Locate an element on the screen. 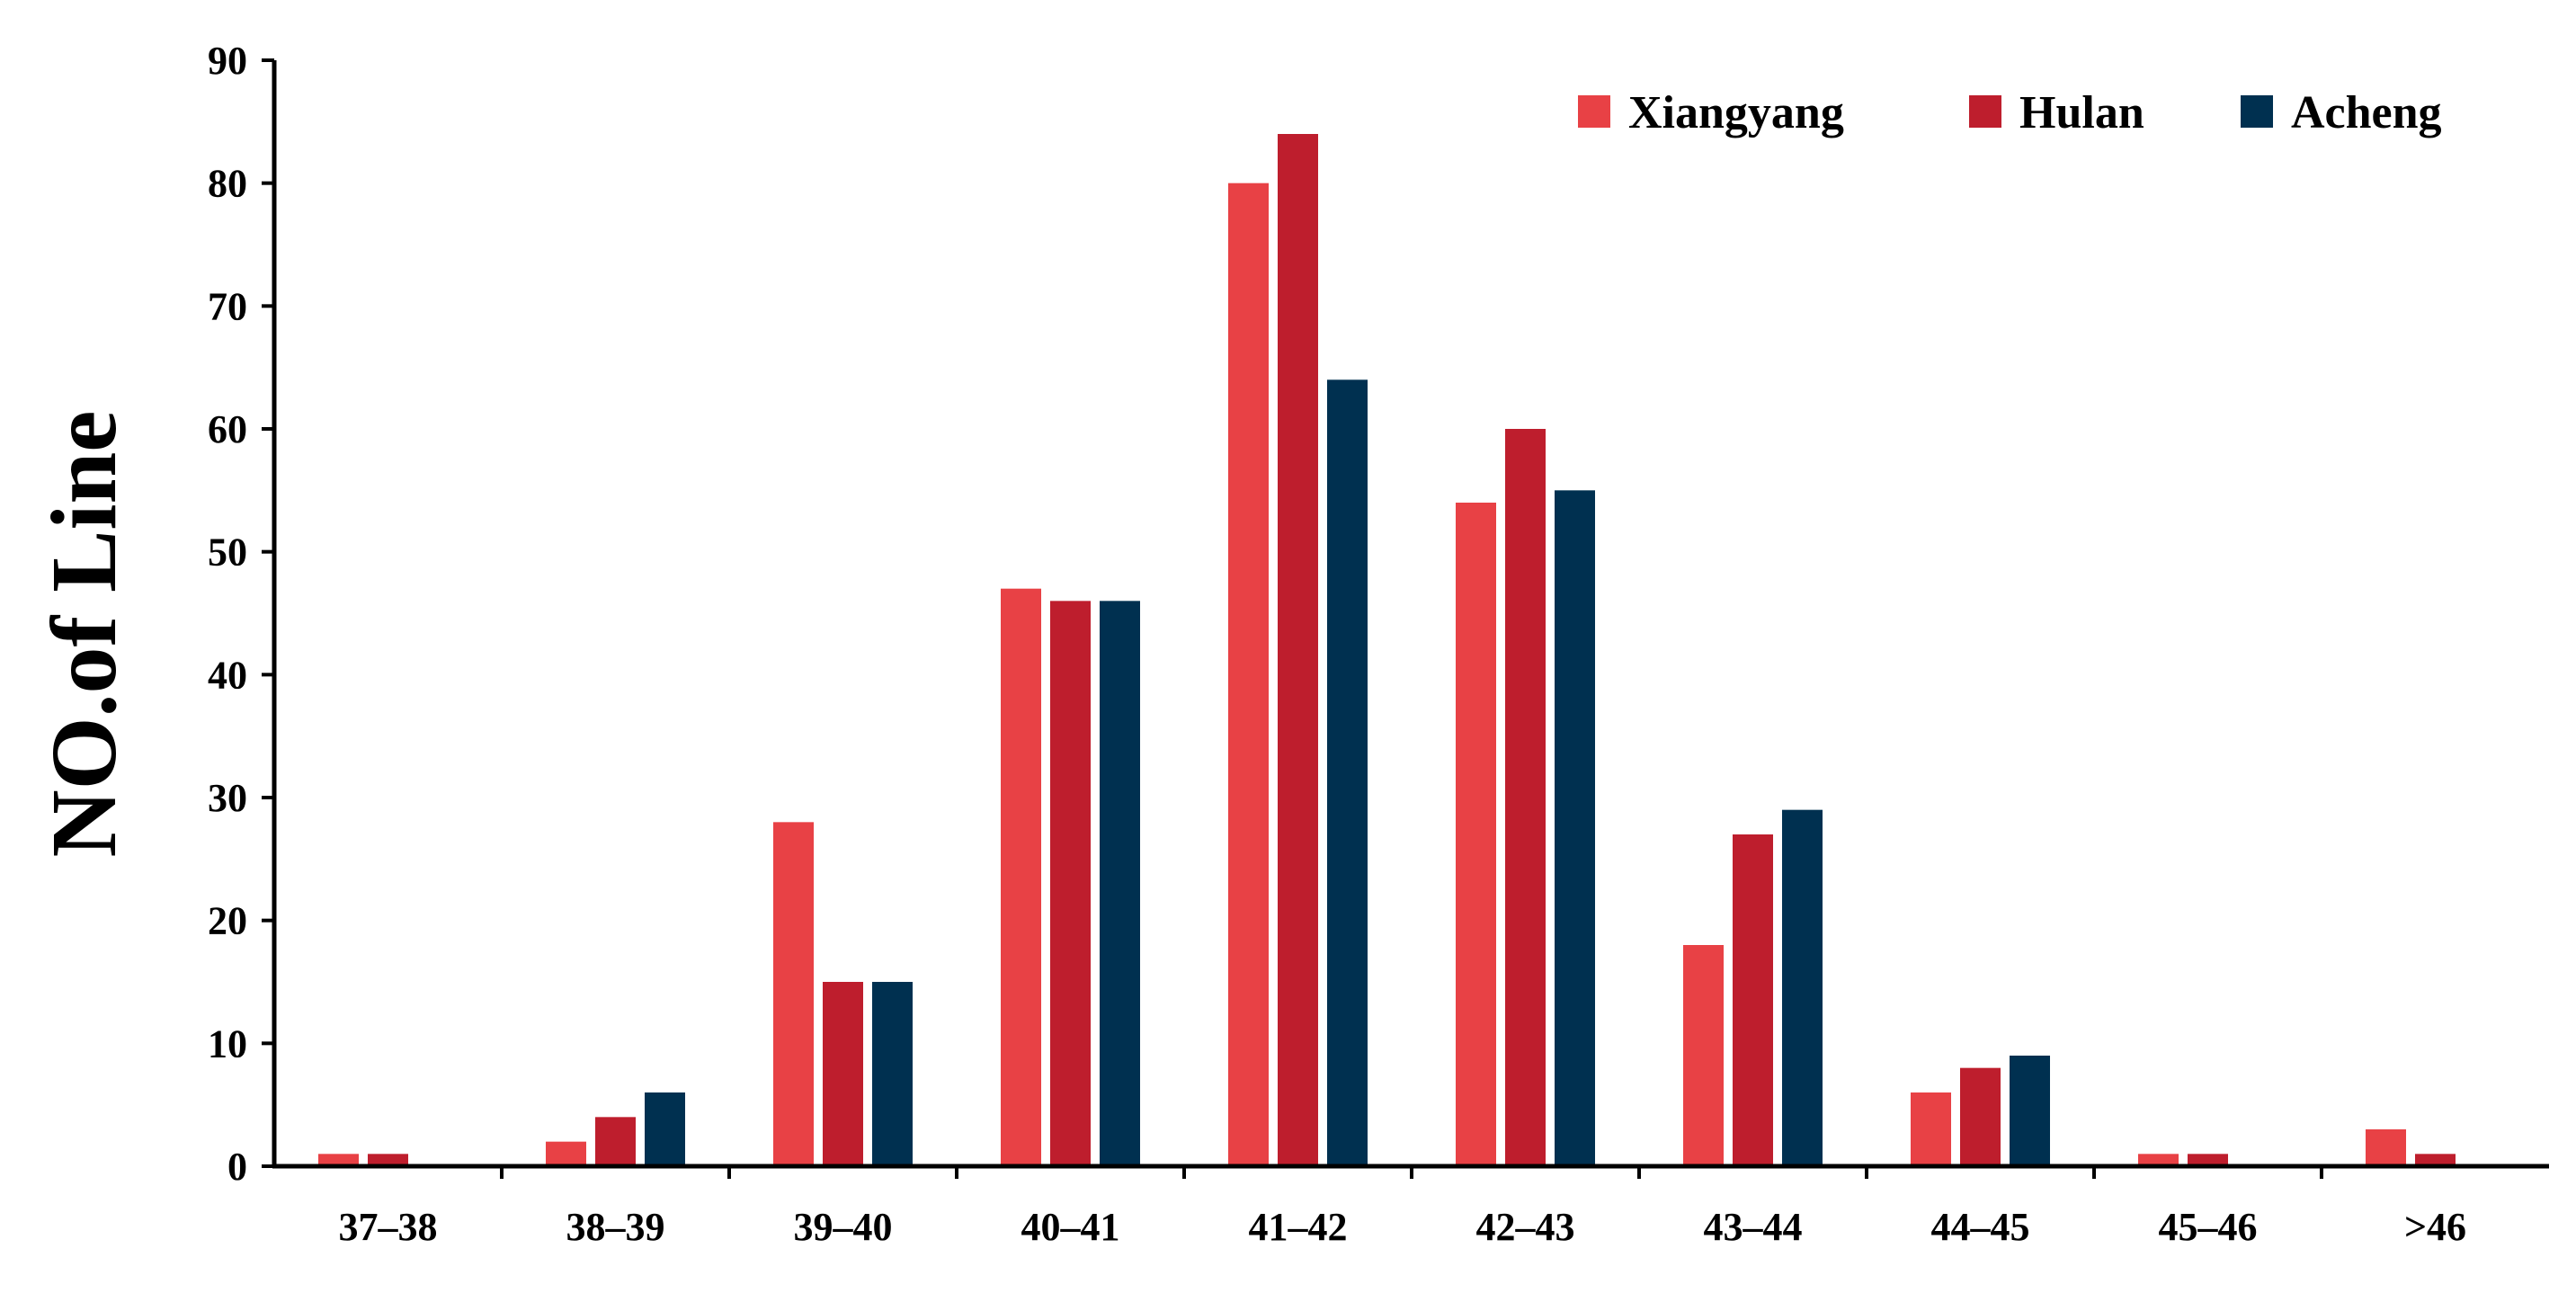 The image size is (2576, 1293). y-tick-label: 70 is located at coordinates (228, 306).